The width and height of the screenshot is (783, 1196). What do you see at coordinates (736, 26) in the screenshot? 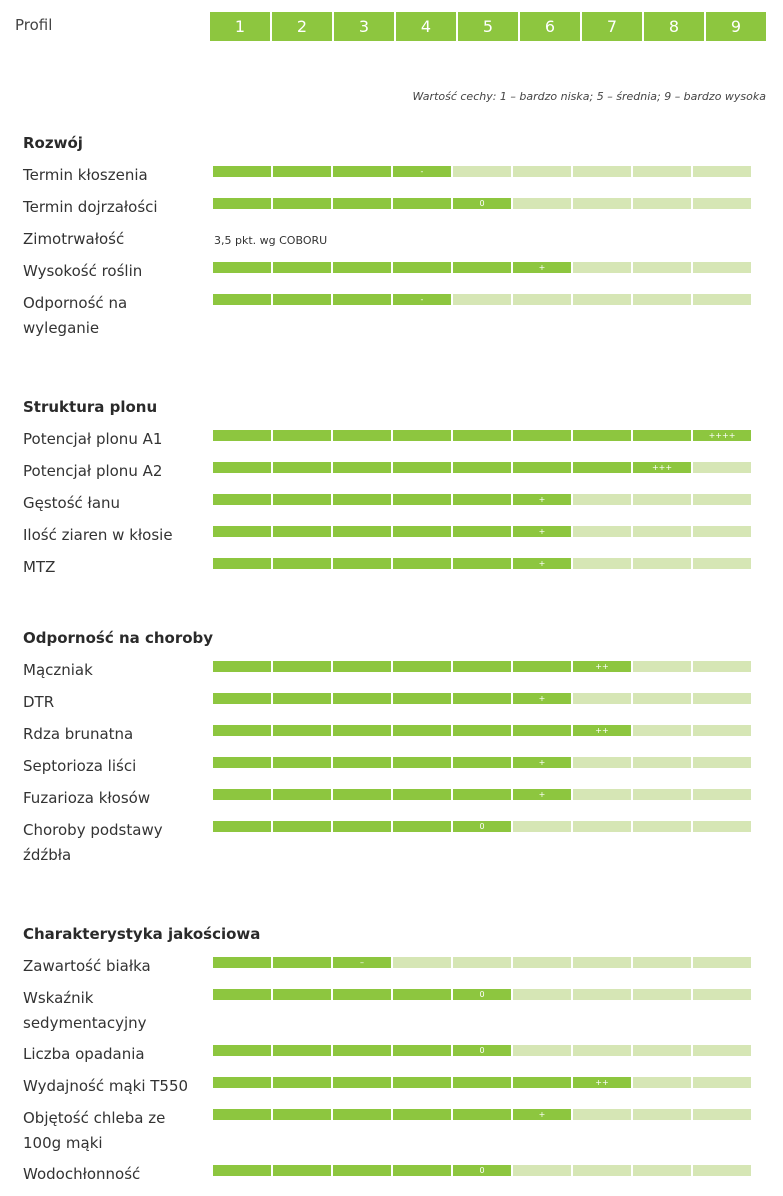
I see `scale-cell-9: 9` at bounding box center [736, 26].